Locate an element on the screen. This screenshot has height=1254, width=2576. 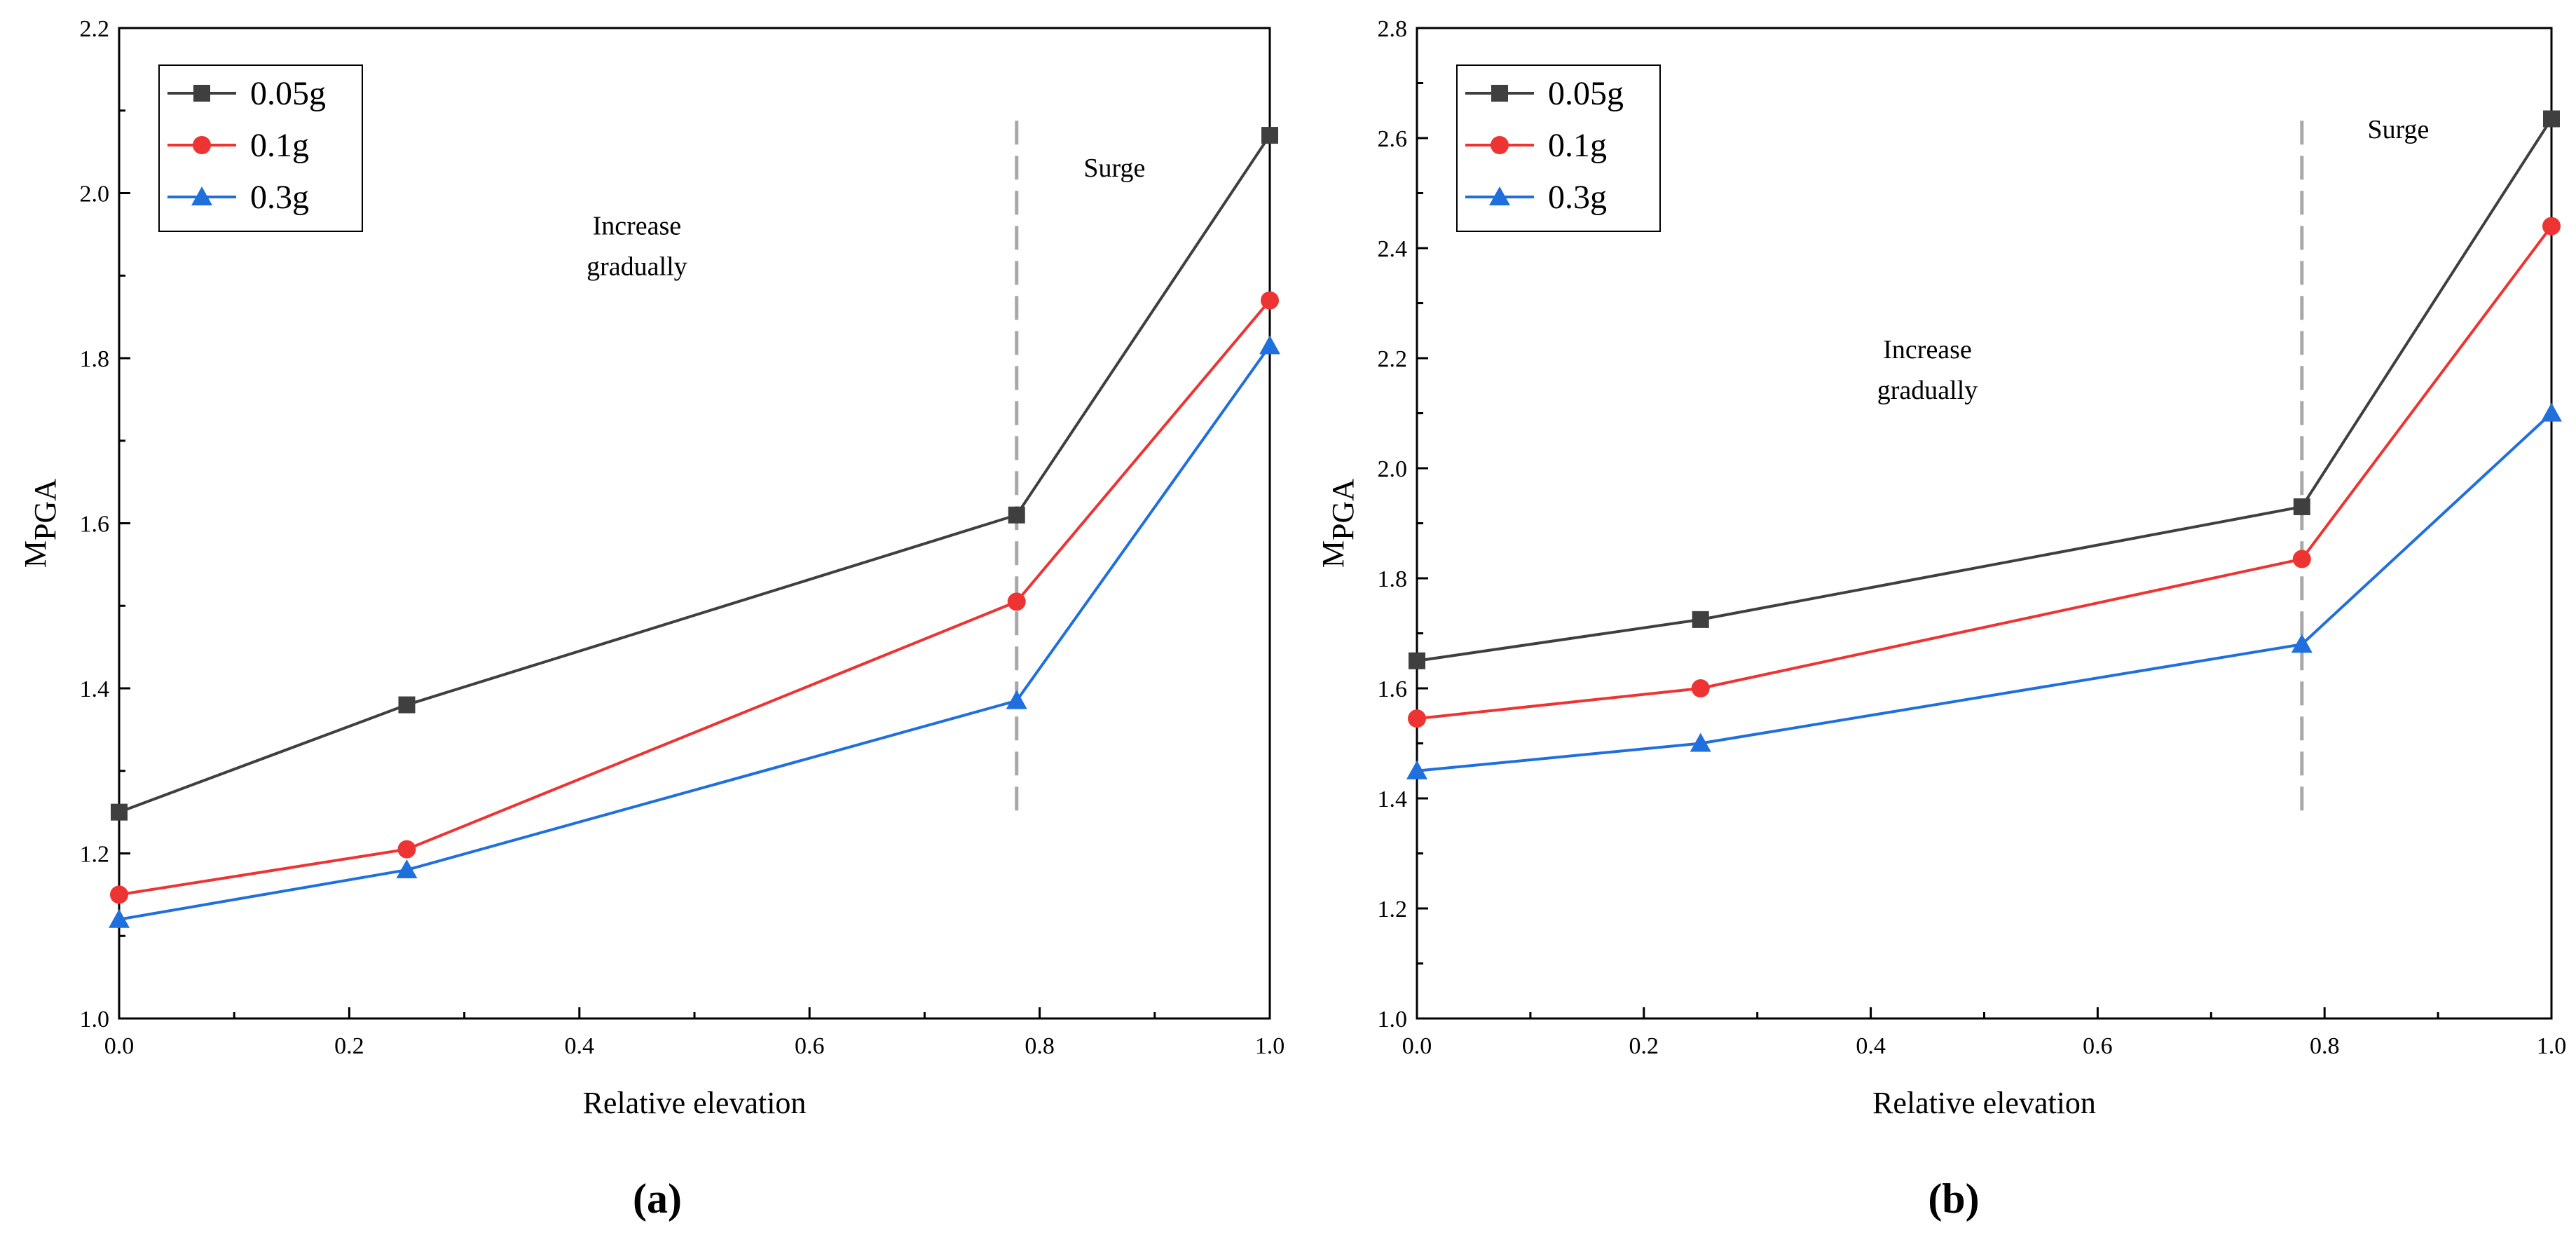
y-tick-label: 2.6 is located at coordinates (1393, 139).